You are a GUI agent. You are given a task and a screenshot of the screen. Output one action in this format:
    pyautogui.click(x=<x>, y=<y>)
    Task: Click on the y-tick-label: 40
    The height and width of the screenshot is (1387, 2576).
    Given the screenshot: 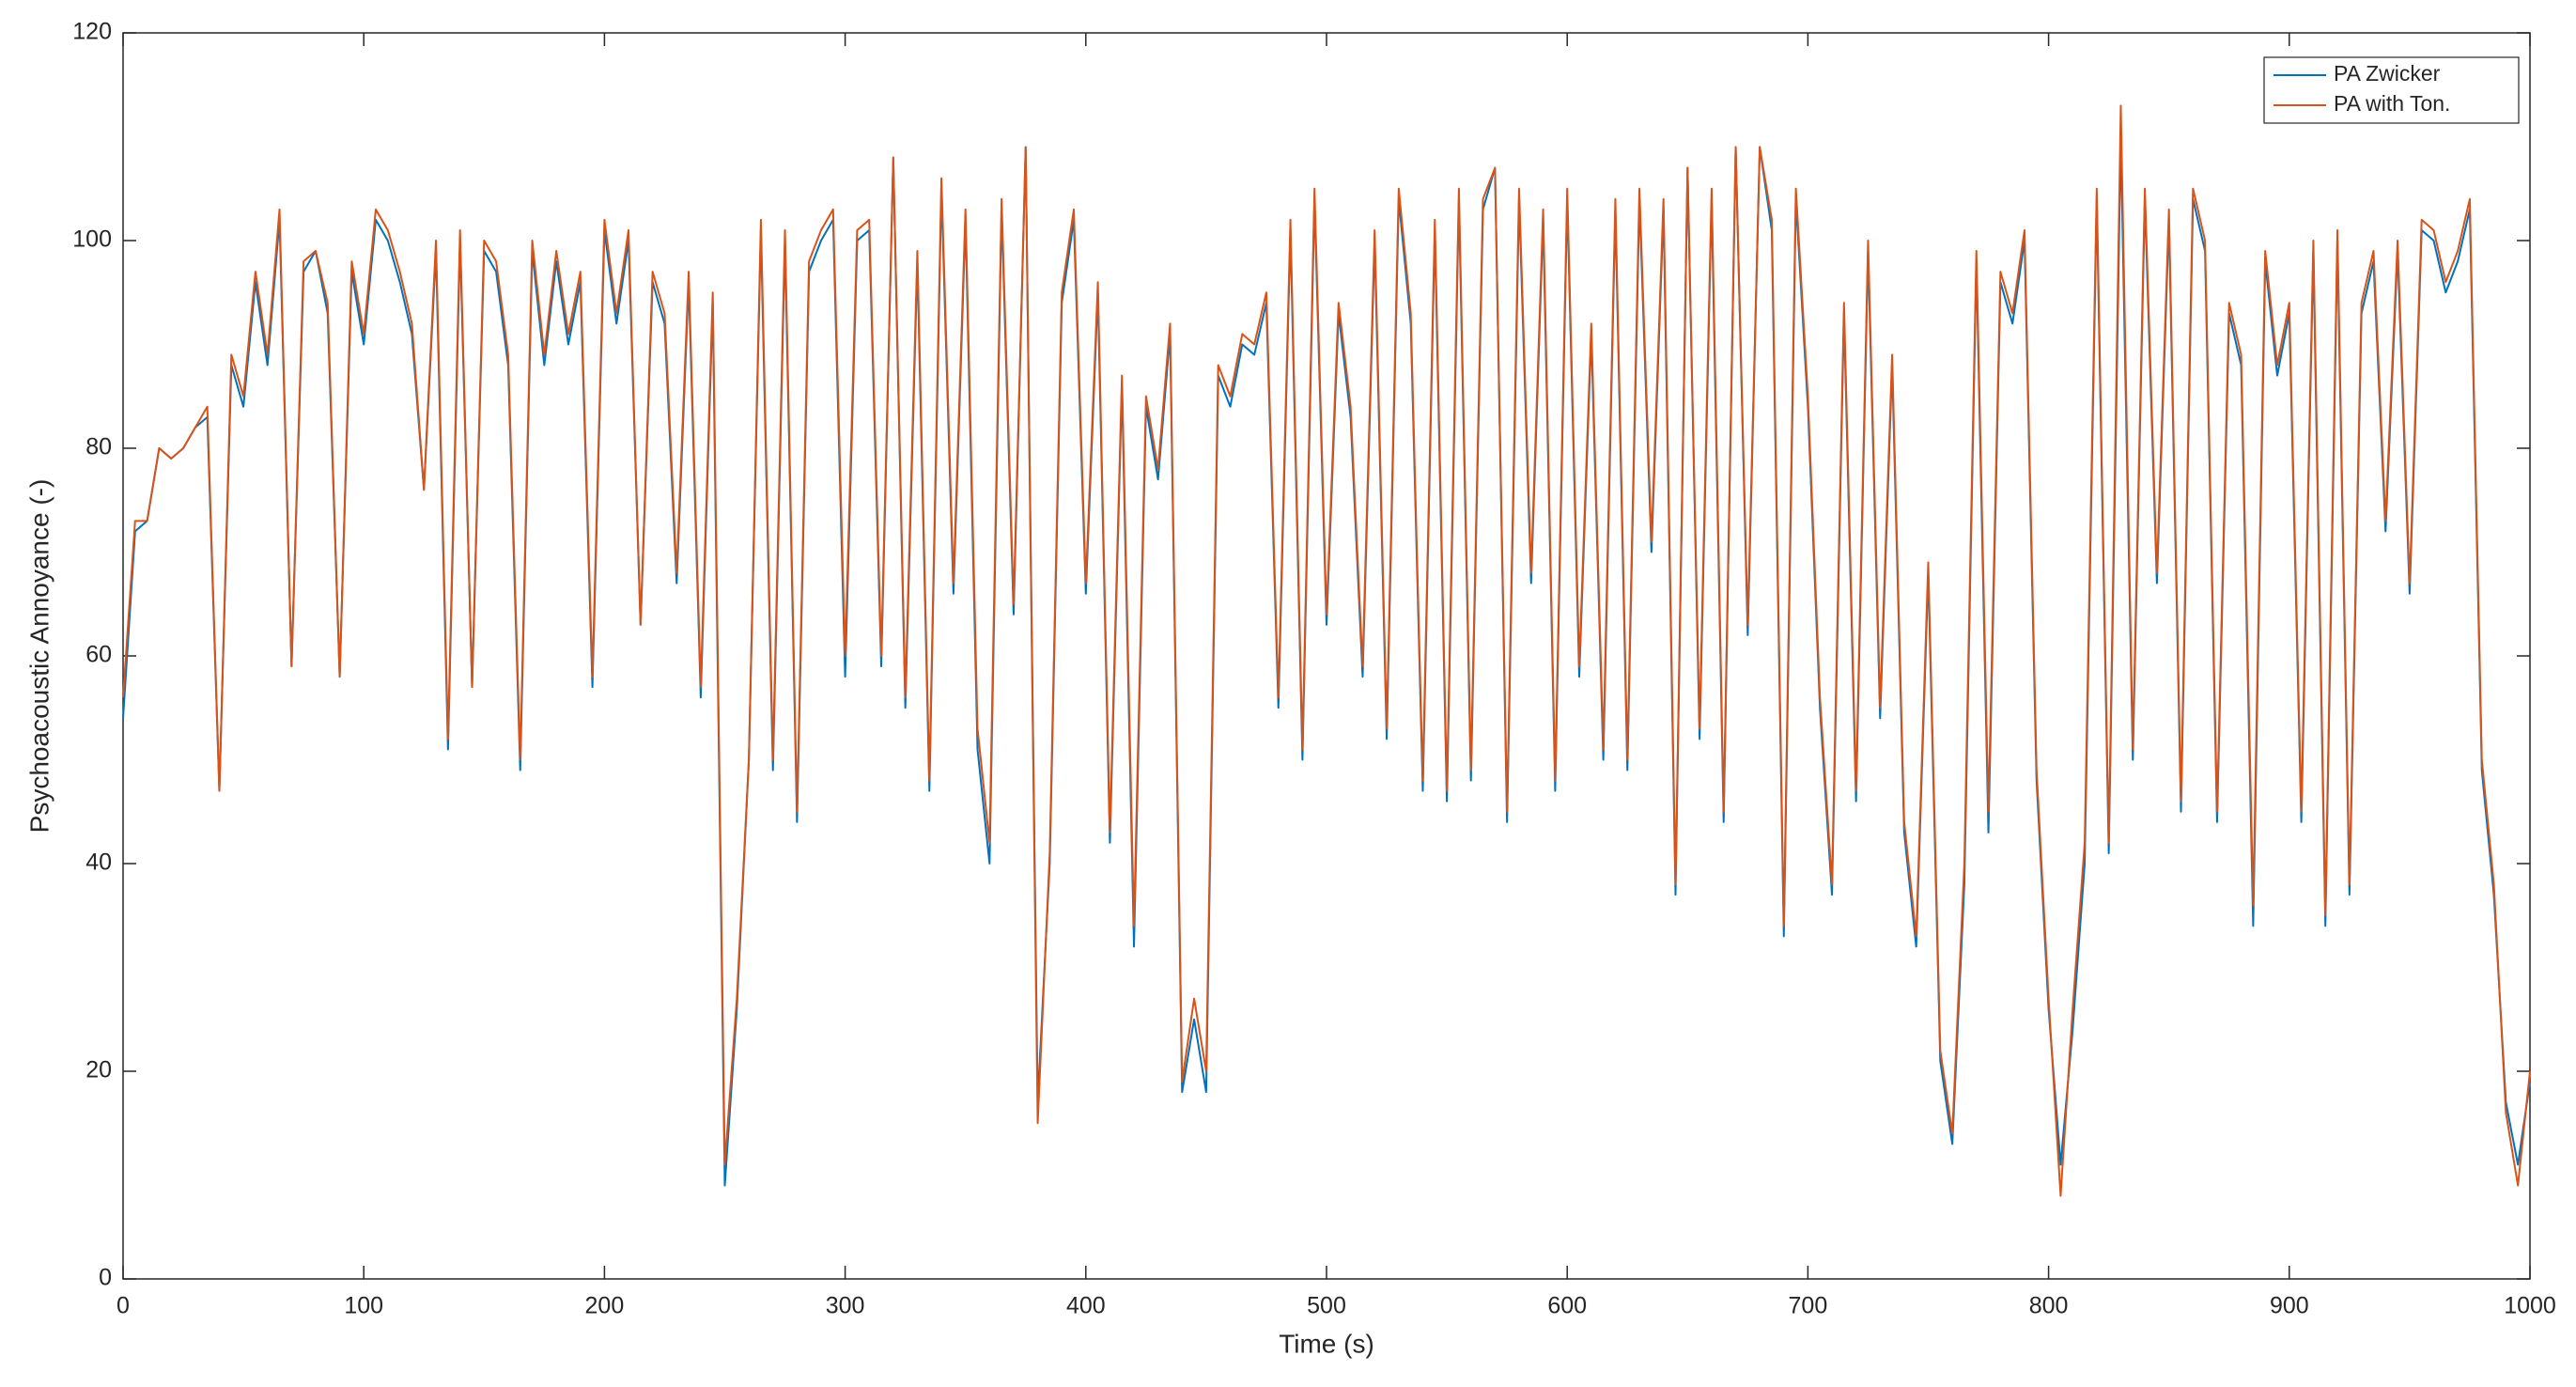 What is the action you would take?
    pyautogui.click(x=99, y=862)
    